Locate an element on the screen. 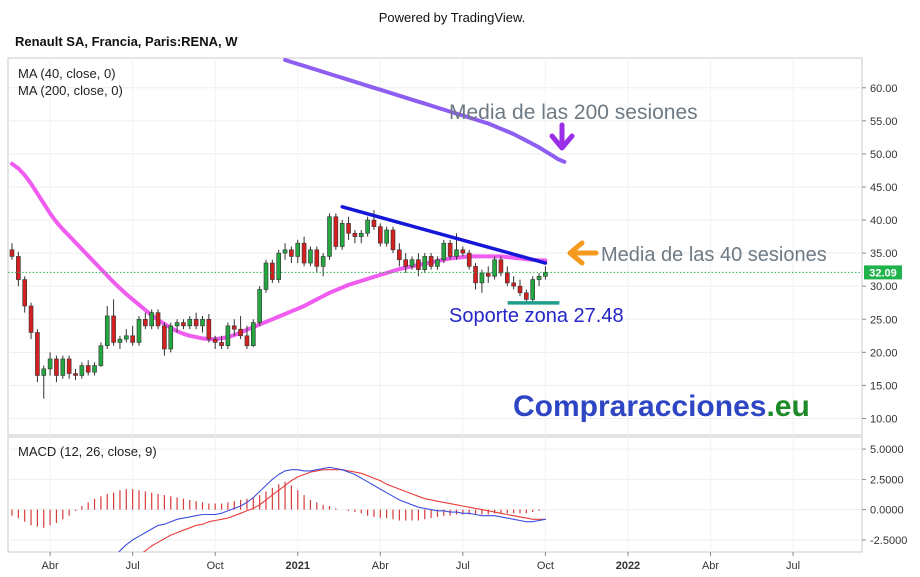 The image size is (920, 577). price-tick-label: 60.00 is located at coordinates (884, 89).